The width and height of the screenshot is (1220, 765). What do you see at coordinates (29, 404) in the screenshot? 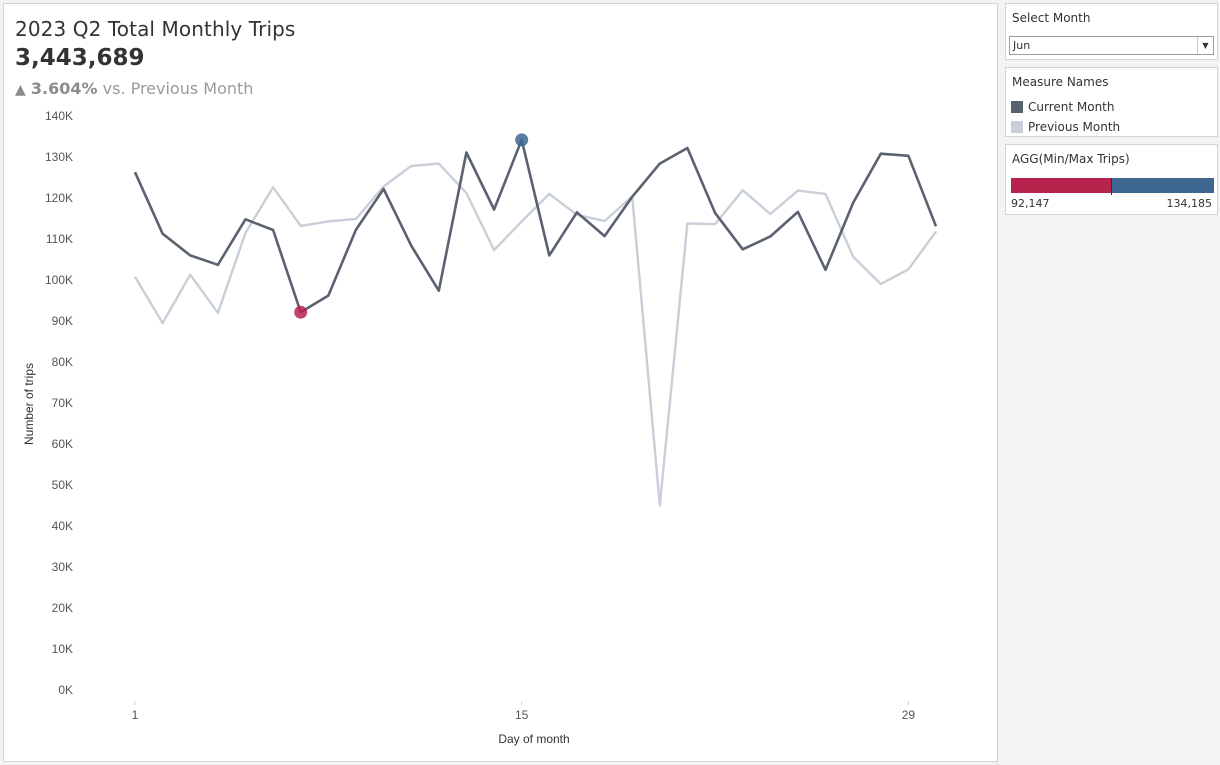
I see `y-axis-label: Number of trips` at bounding box center [29, 404].